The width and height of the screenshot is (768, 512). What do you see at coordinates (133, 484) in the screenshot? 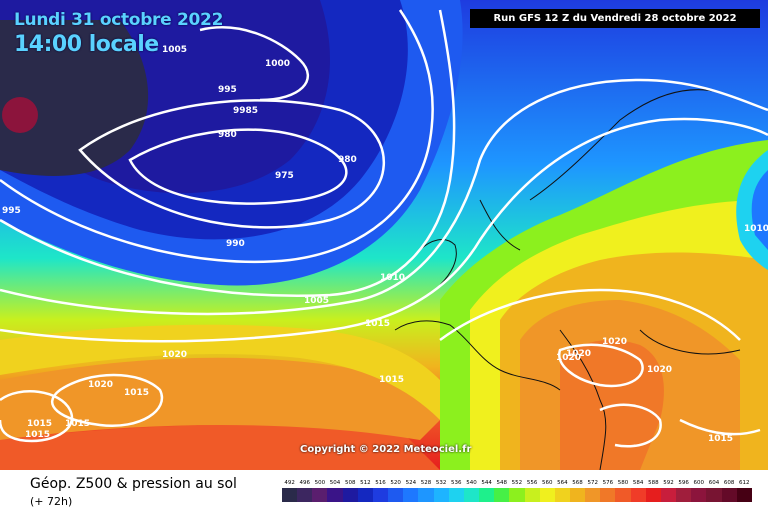
I see `legend-title: Géop. Z500 & pression au sol` at bounding box center [133, 484].